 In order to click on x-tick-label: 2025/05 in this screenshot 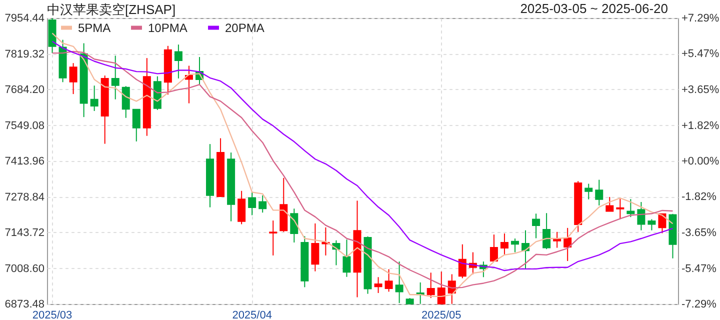, I will do `click(441, 315)`.